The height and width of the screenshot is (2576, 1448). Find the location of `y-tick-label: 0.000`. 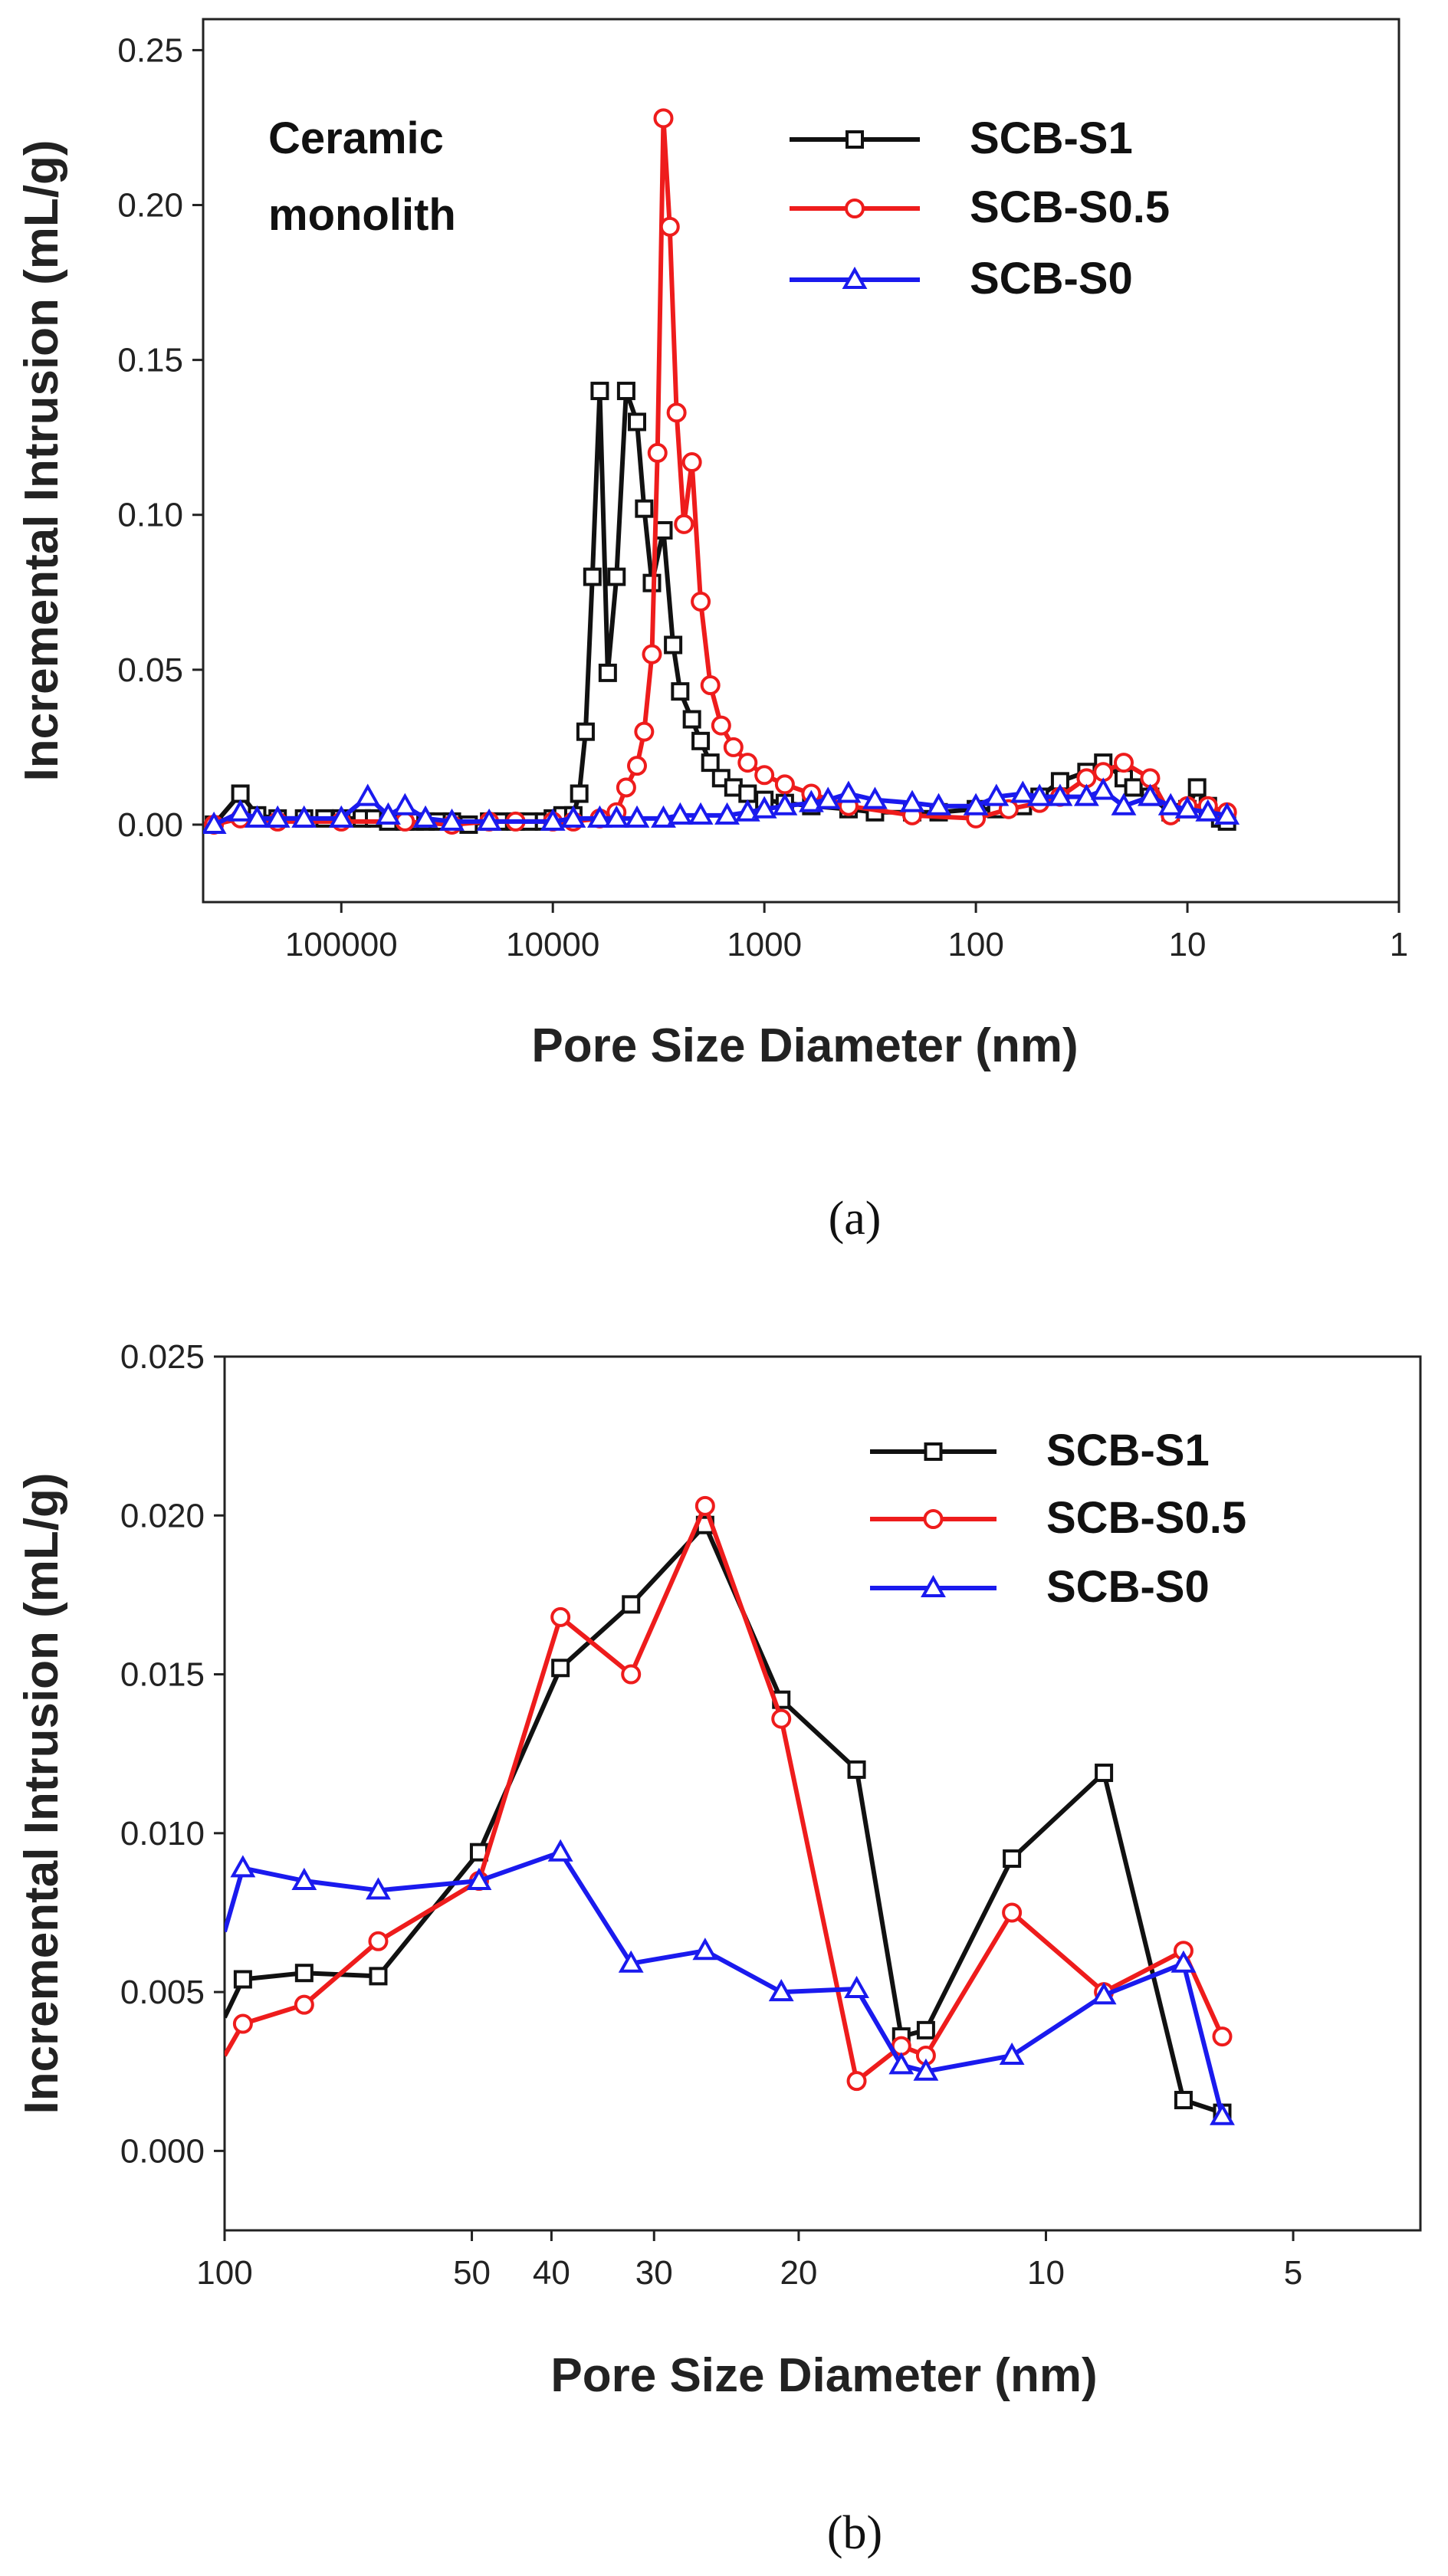

y-tick-label: 0.000 is located at coordinates (162, 2151).